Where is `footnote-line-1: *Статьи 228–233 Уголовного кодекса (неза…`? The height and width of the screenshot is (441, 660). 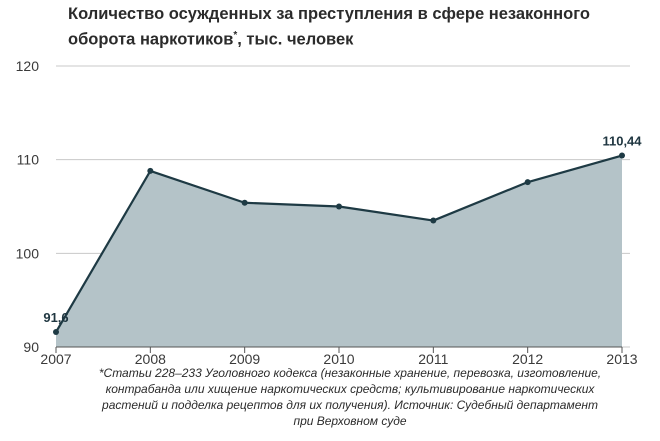
footnote-line-1: *Статьи 228–233 Уголовного кодекса (неза… is located at coordinates (350, 373).